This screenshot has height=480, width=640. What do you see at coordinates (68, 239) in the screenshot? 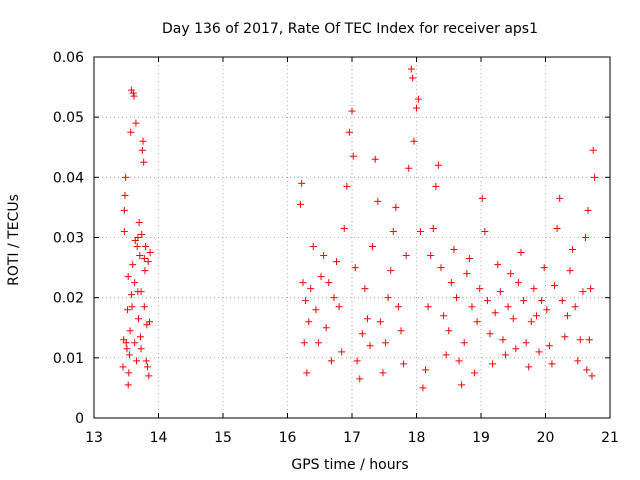
I see `y-tick-label: 0.03` at bounding box center [68, 239].